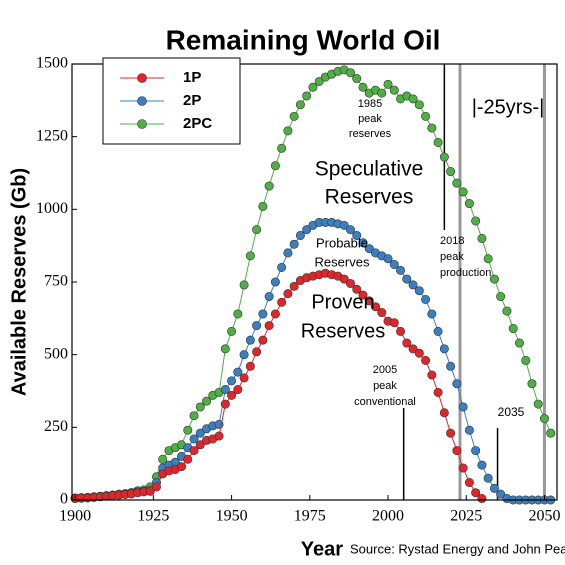 The height and width of the screenshot is (565, 565). I want to click on y-tick-label: 500, so click(56, 353).